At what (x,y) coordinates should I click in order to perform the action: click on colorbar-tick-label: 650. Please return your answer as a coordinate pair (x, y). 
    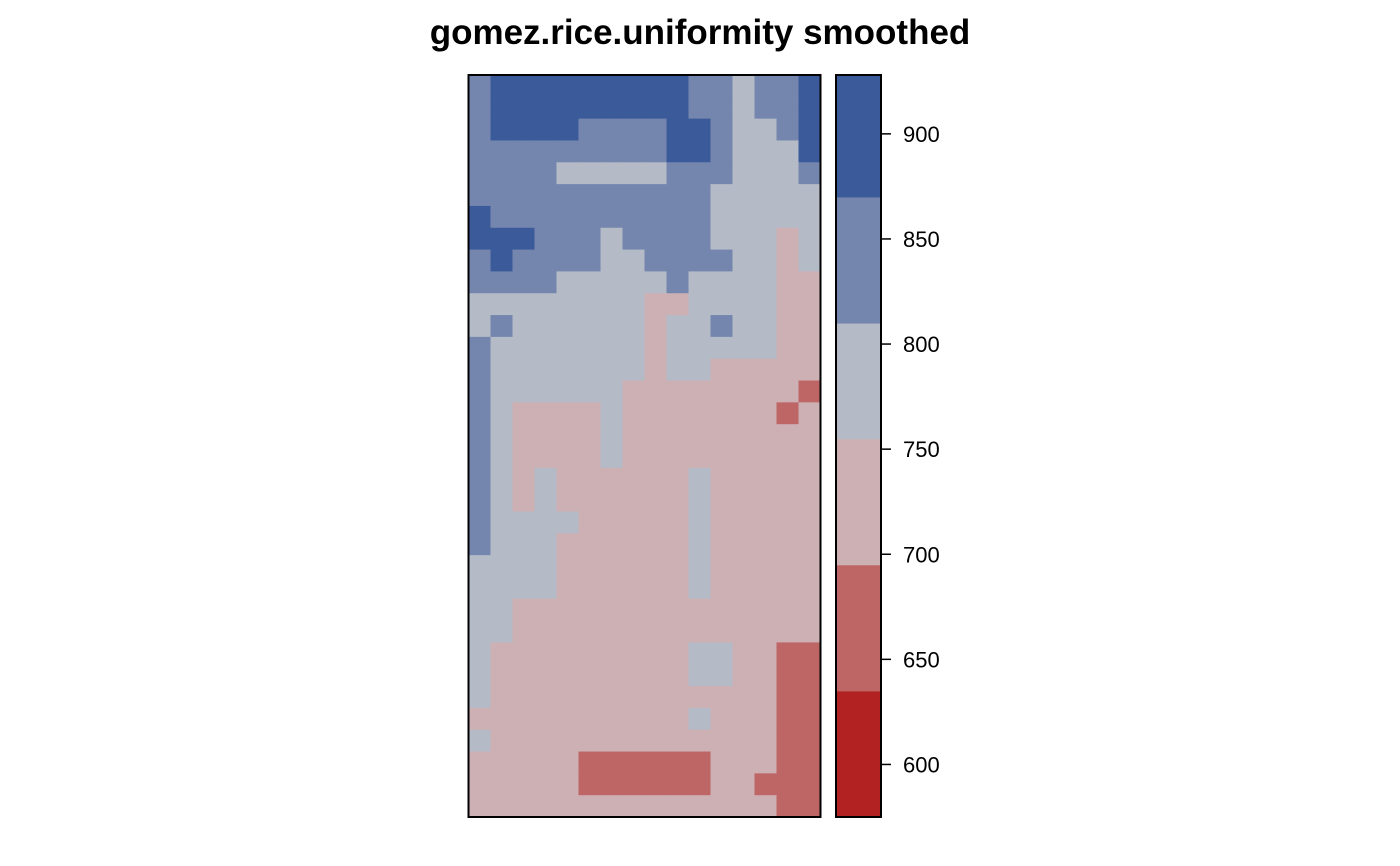
    Looking at the image, I should click on (921, 659).